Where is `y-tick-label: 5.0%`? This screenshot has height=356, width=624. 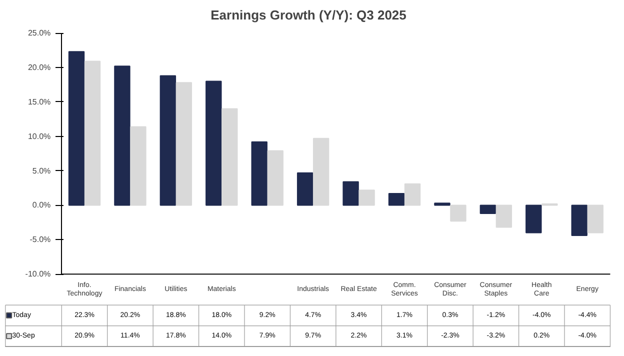 y-tick-label: 5.0% is located at coordinates (41, 171).